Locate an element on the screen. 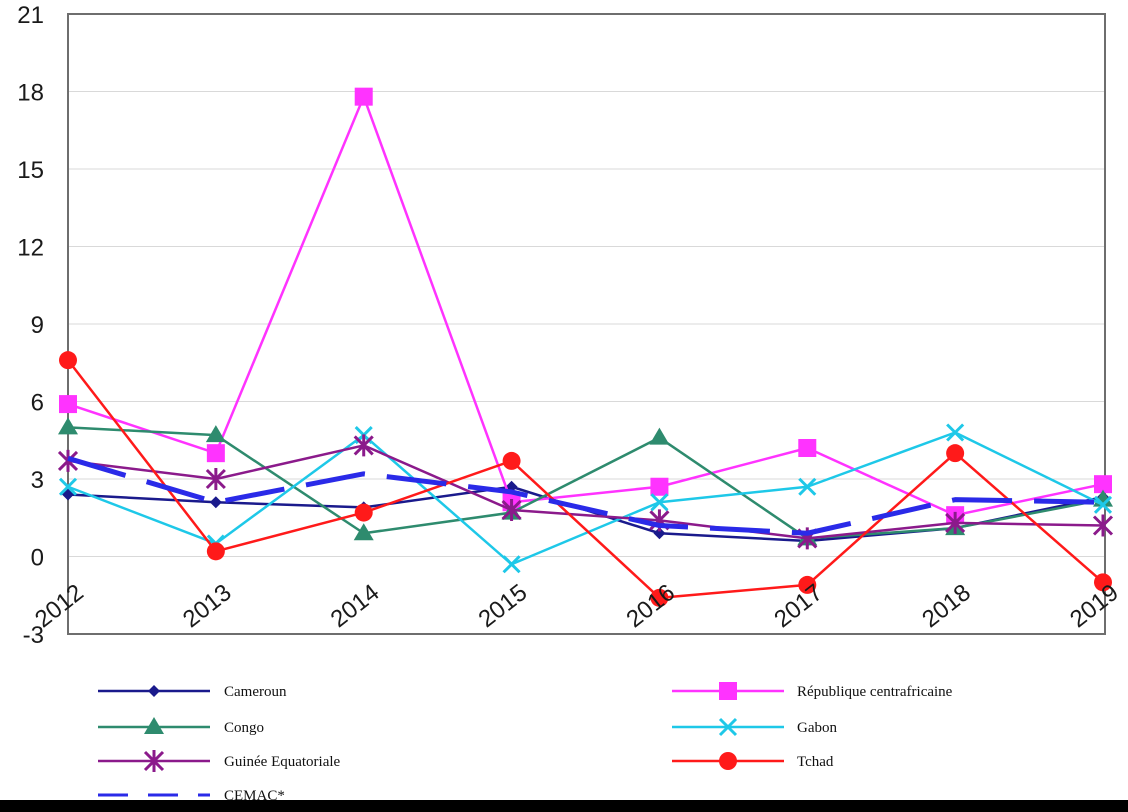 The width and height of the screenshot is (1128, 812). series-line-guinee-equatoriale is located at coordinates (585, 492).